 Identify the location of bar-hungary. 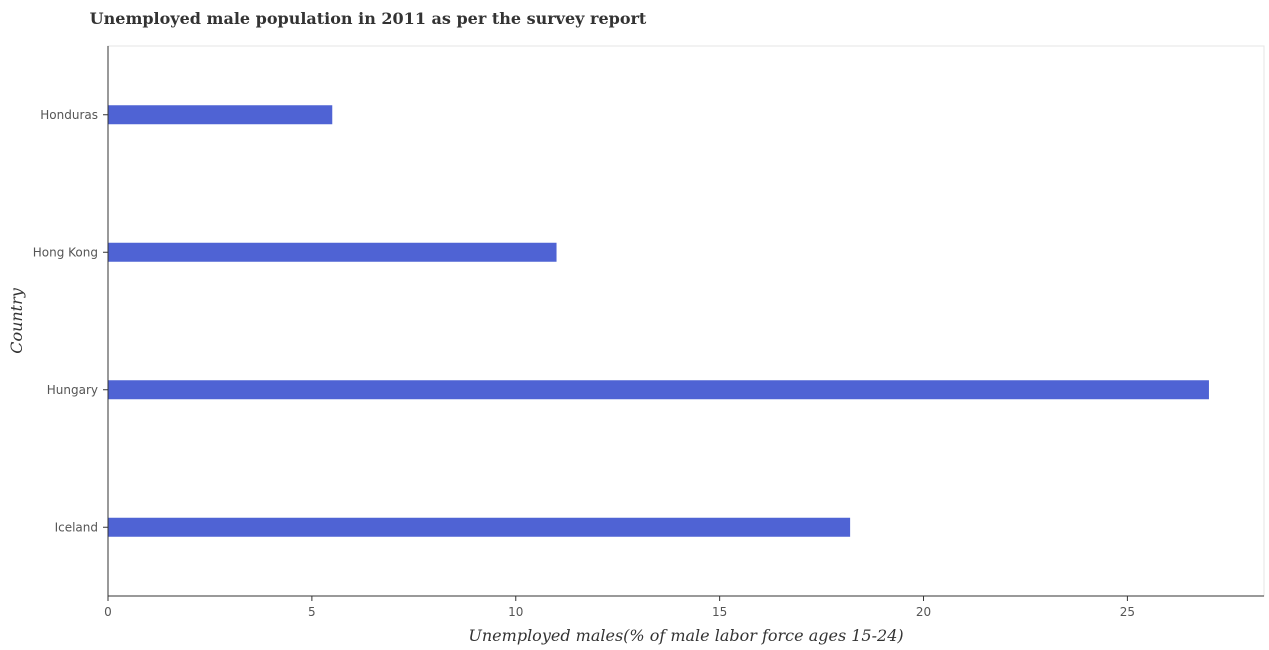
(658, 390).